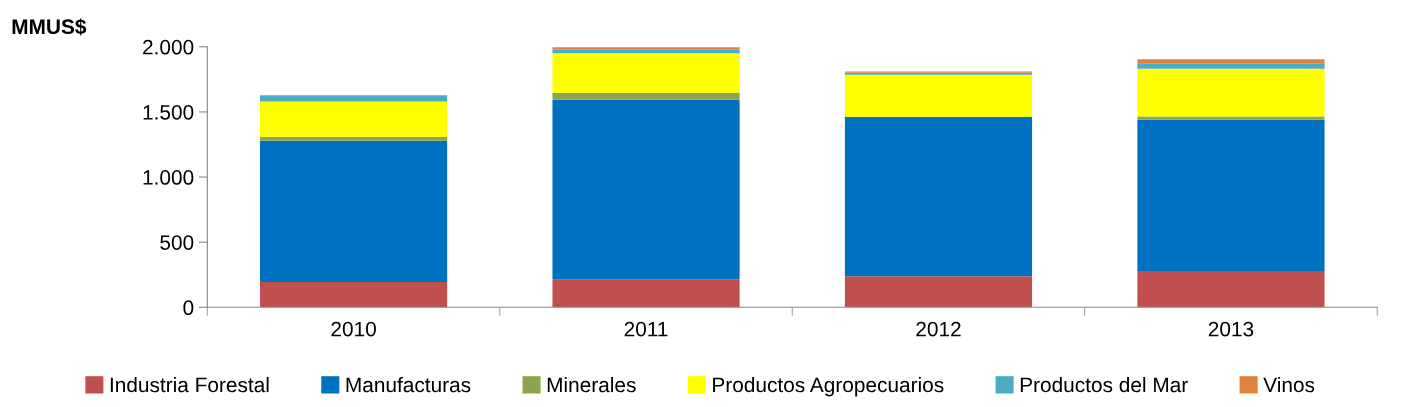 This screenshot has width=1401, height=407. I want to click on legend-label: Vinos, so click(1289, 384).